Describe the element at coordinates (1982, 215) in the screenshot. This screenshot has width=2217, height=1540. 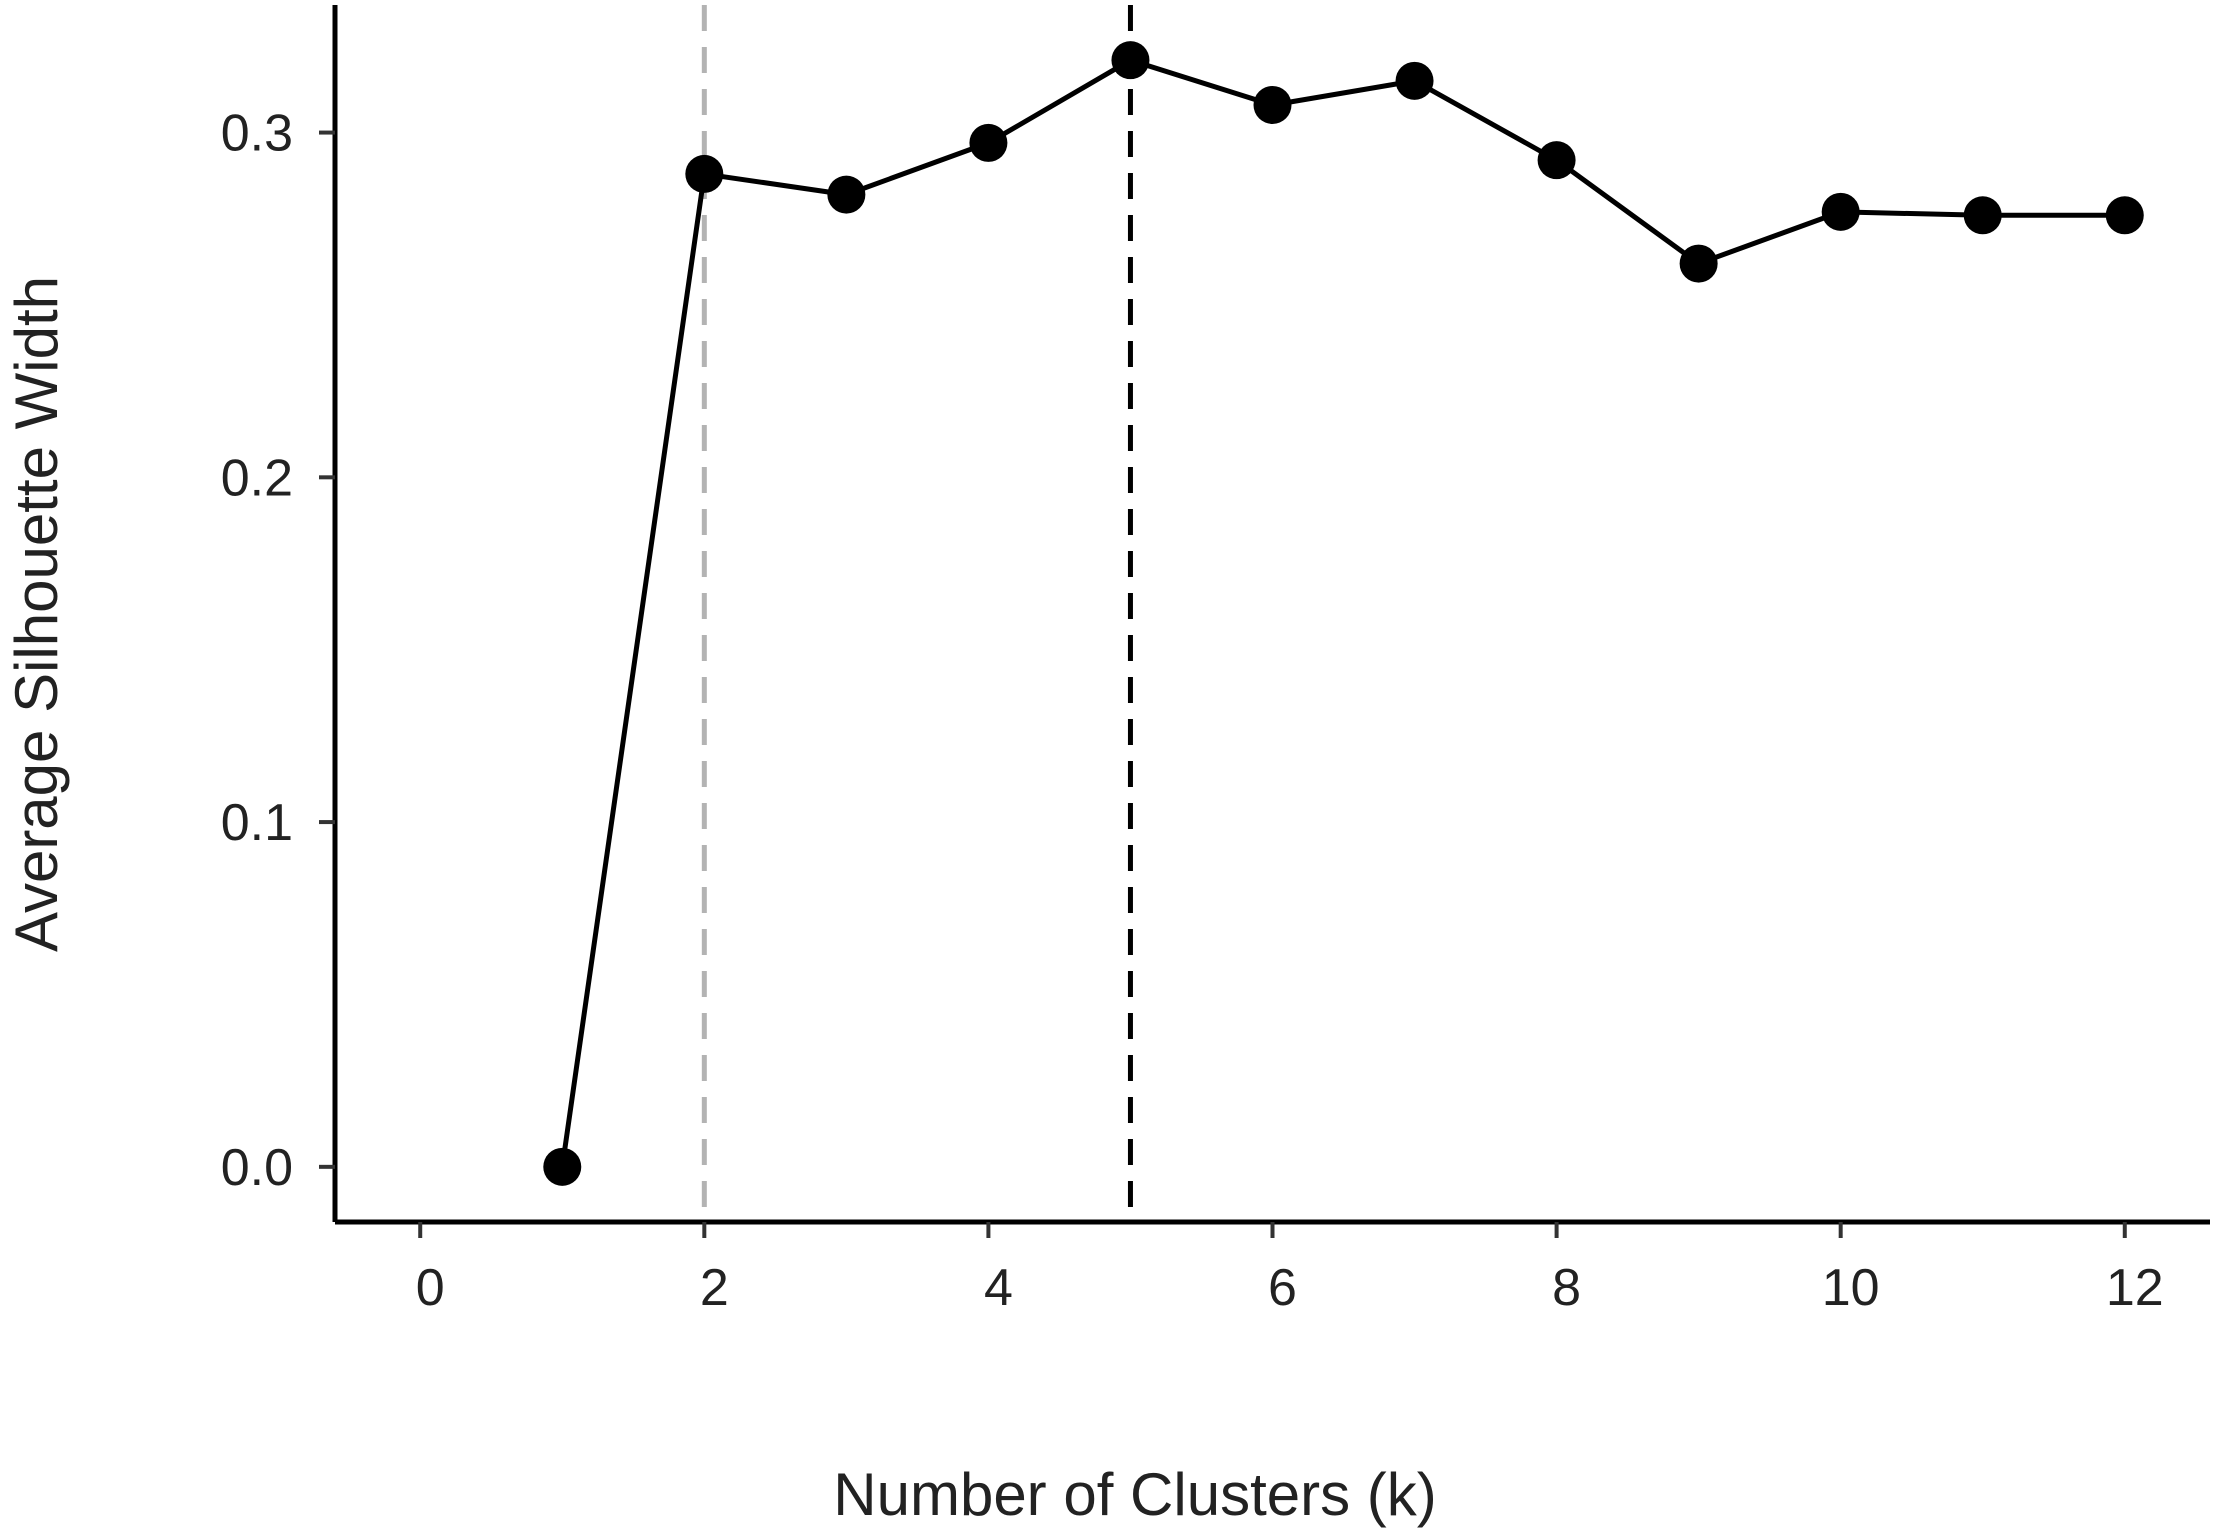
I see `data-point-k11` at that location.